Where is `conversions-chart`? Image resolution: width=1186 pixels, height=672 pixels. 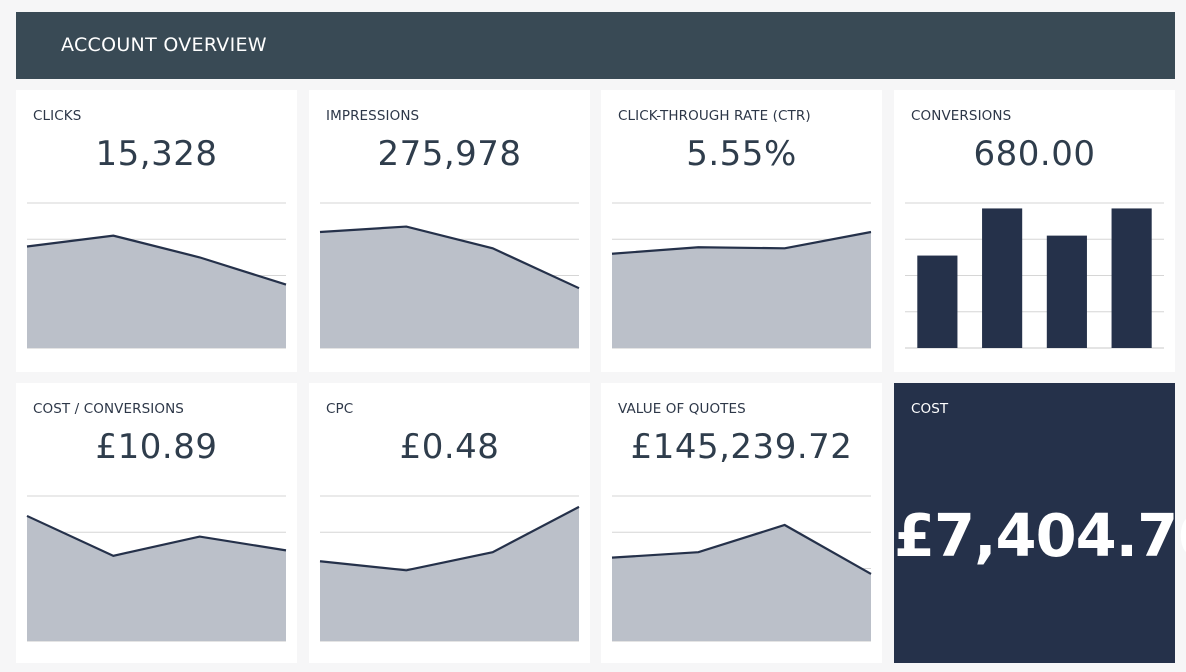 conversions-chart is located at coordinates (1034, 275).